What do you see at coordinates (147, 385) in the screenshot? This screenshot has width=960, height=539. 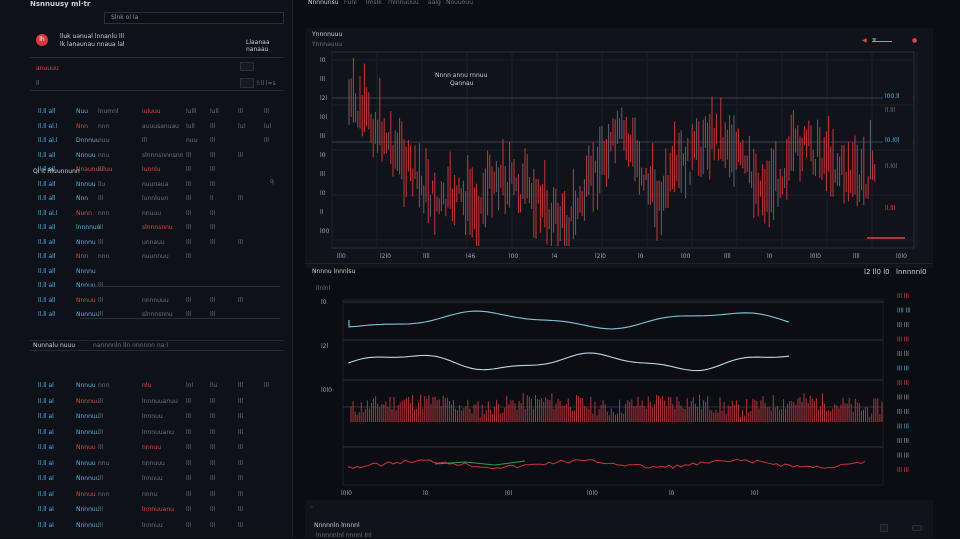 I see `list-cell-d: nlu` at bounding box center [147, 385].